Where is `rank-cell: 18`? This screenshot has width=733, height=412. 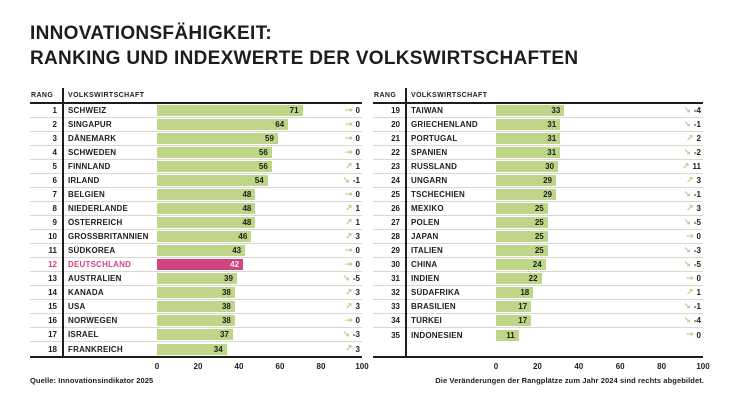
rank-cell: 18 is located at coordinates (52, 349).